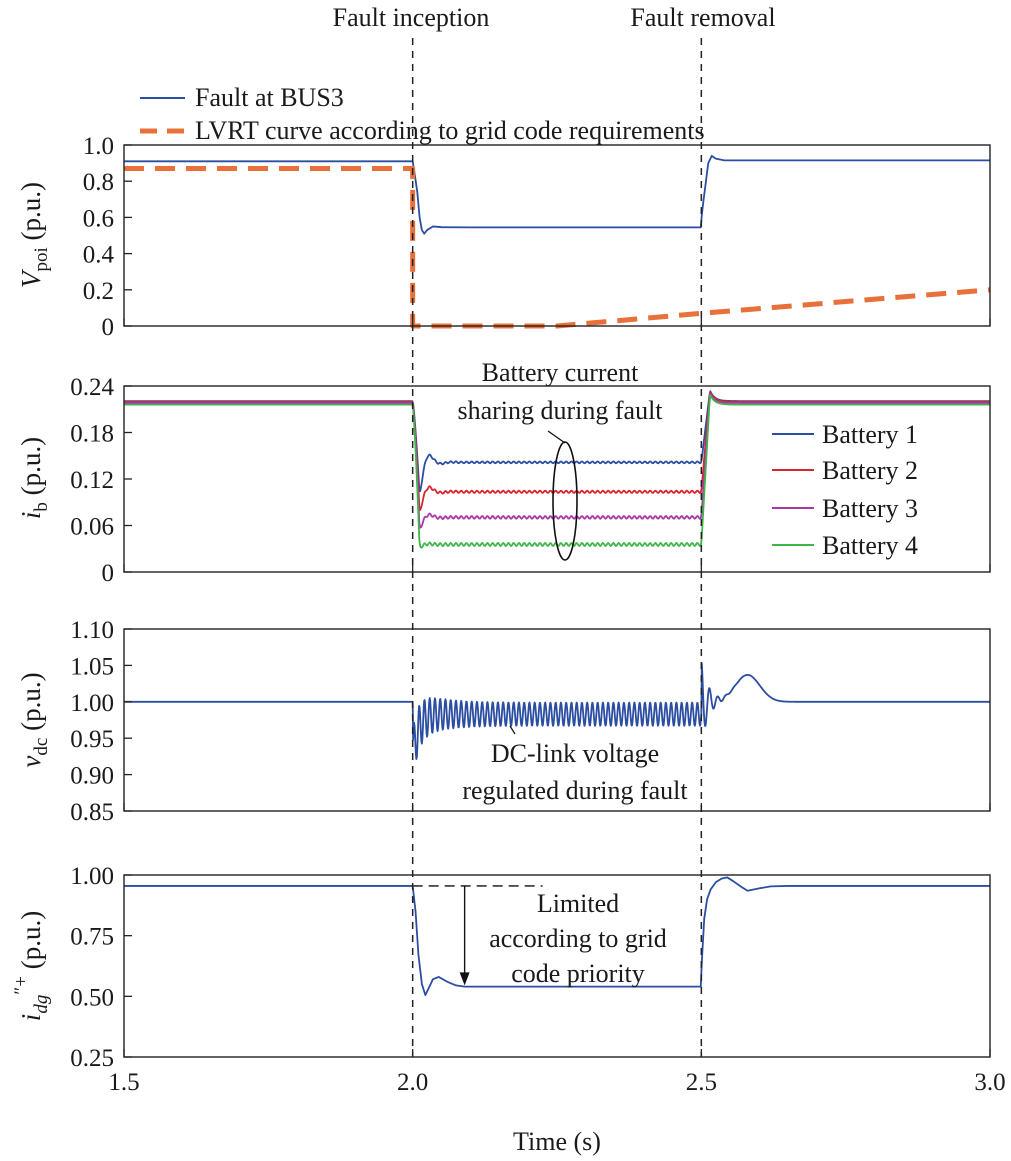  What do you see at coordinates (92, 527) in the screenshot?
I see `ib-ytick-label: 0.06` at bounding box center [92, 527].